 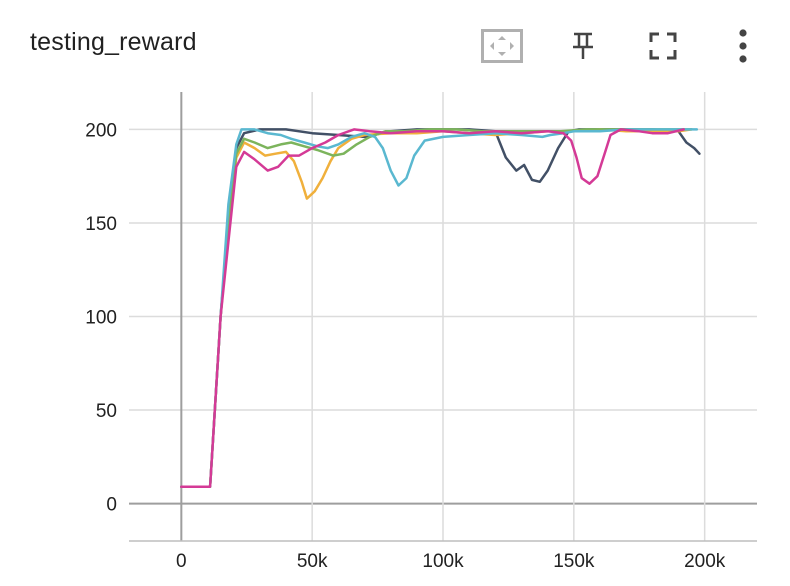 I want to click on pin-icon, so click(x=583, y=46).